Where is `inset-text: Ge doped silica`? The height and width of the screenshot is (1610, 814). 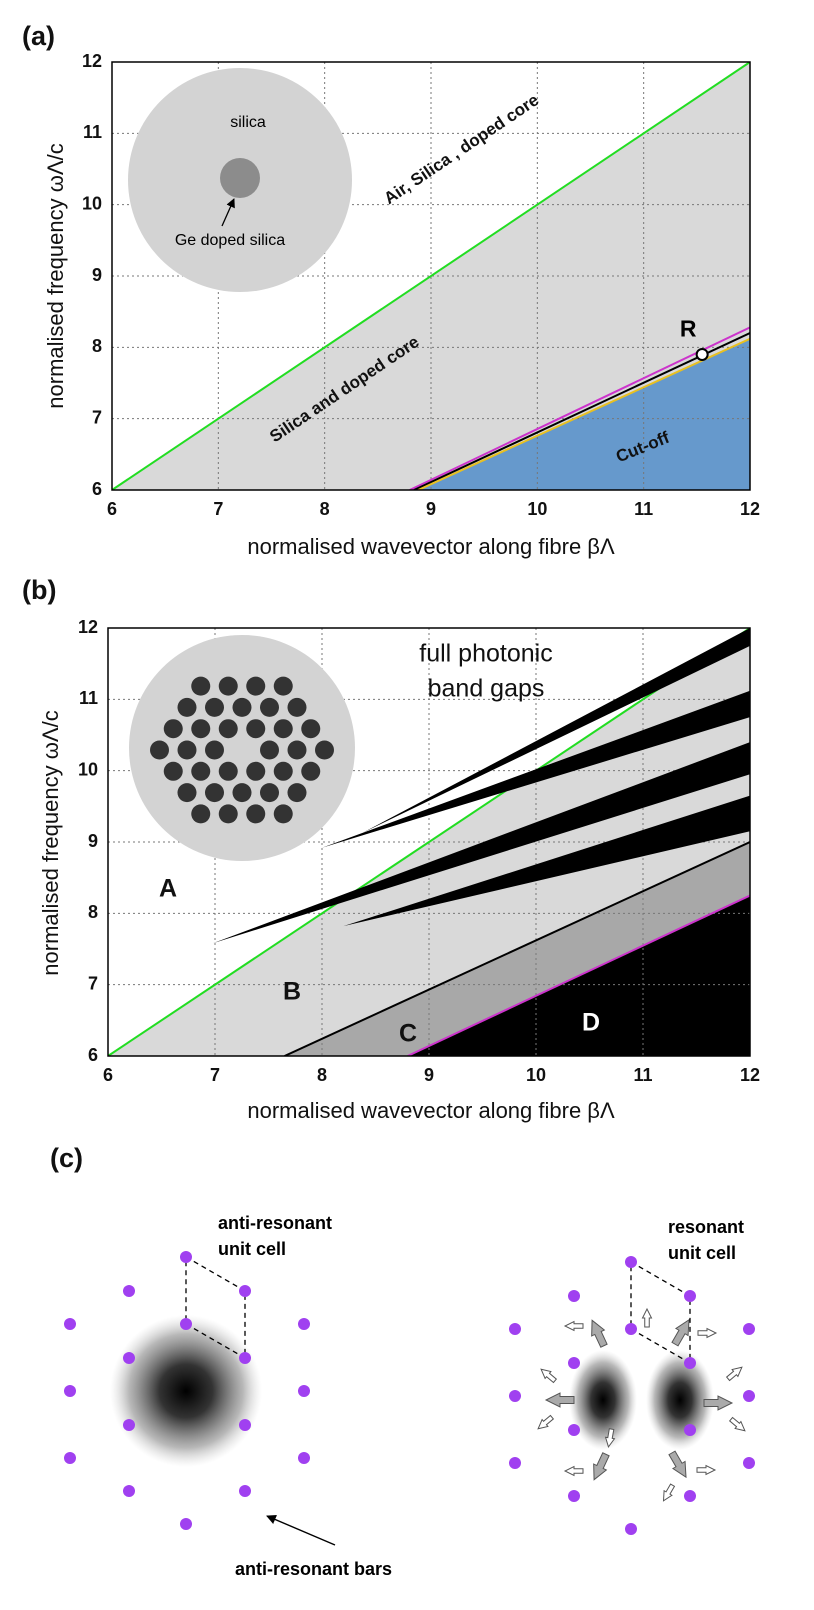 inset-text: Ge doped silica is located at coordinates (230, 240).